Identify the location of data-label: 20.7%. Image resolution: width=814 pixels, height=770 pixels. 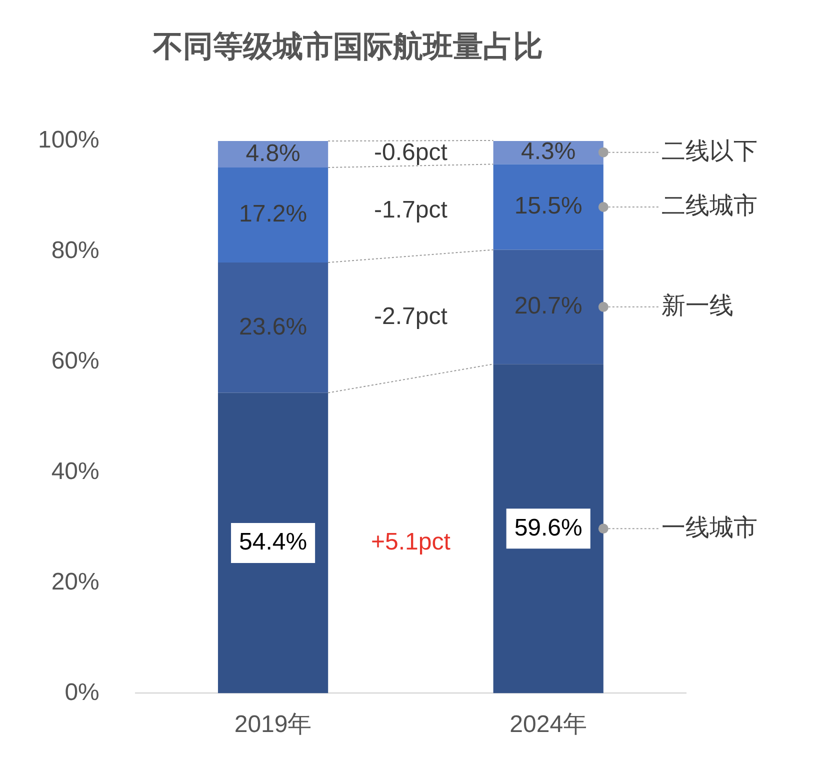
(548, 306).